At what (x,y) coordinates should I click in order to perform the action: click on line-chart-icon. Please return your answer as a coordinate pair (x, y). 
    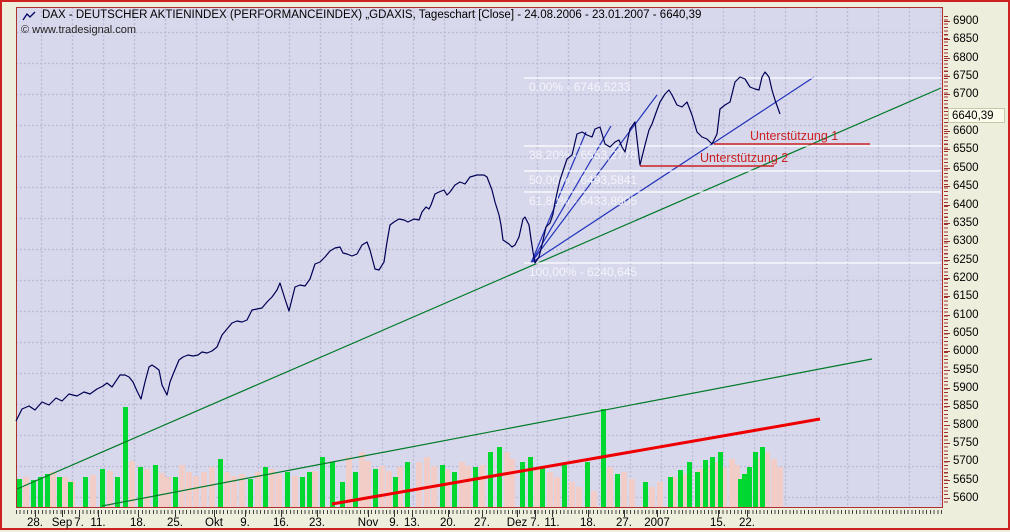
    Looking at the image, I should click on (30, 15).